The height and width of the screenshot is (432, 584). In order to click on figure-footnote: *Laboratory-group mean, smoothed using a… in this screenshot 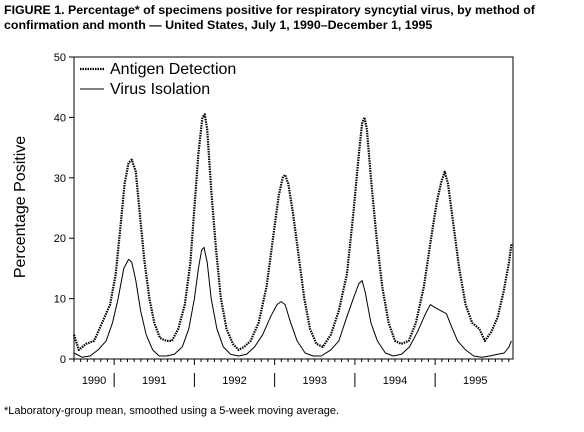, I will do `click(172, 411)`.